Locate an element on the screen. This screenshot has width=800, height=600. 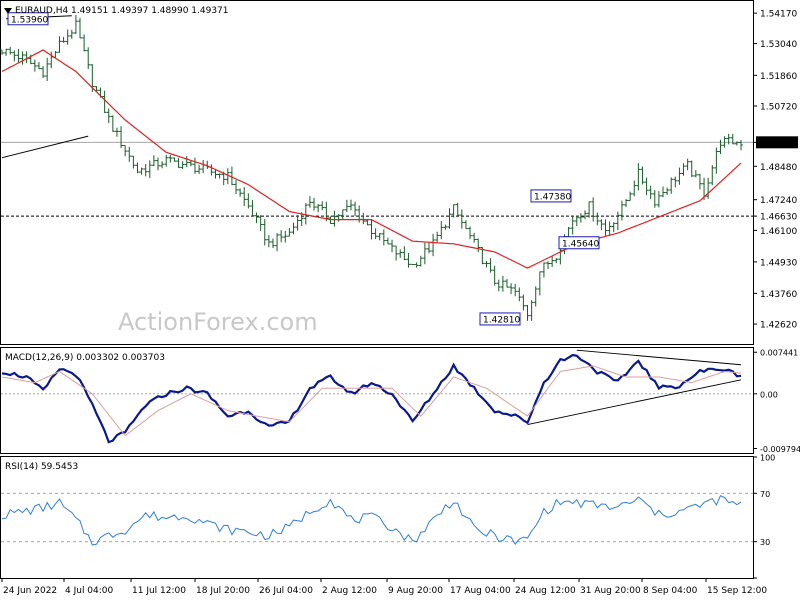
annotation-label: 1.53960 is located at coordinates (29, 20).